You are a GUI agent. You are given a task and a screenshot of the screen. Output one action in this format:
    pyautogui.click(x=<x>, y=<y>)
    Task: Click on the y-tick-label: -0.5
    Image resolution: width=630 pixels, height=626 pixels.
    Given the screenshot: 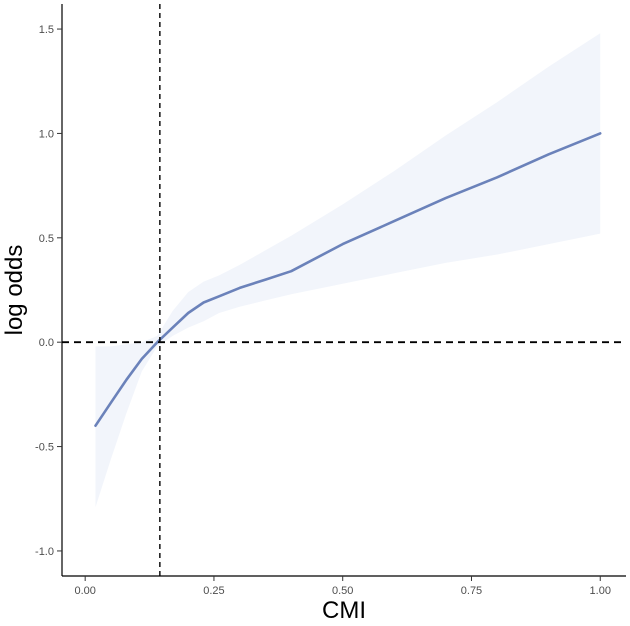 What is the action you would take?
    pyautogui.click(x=44, y=448)
    